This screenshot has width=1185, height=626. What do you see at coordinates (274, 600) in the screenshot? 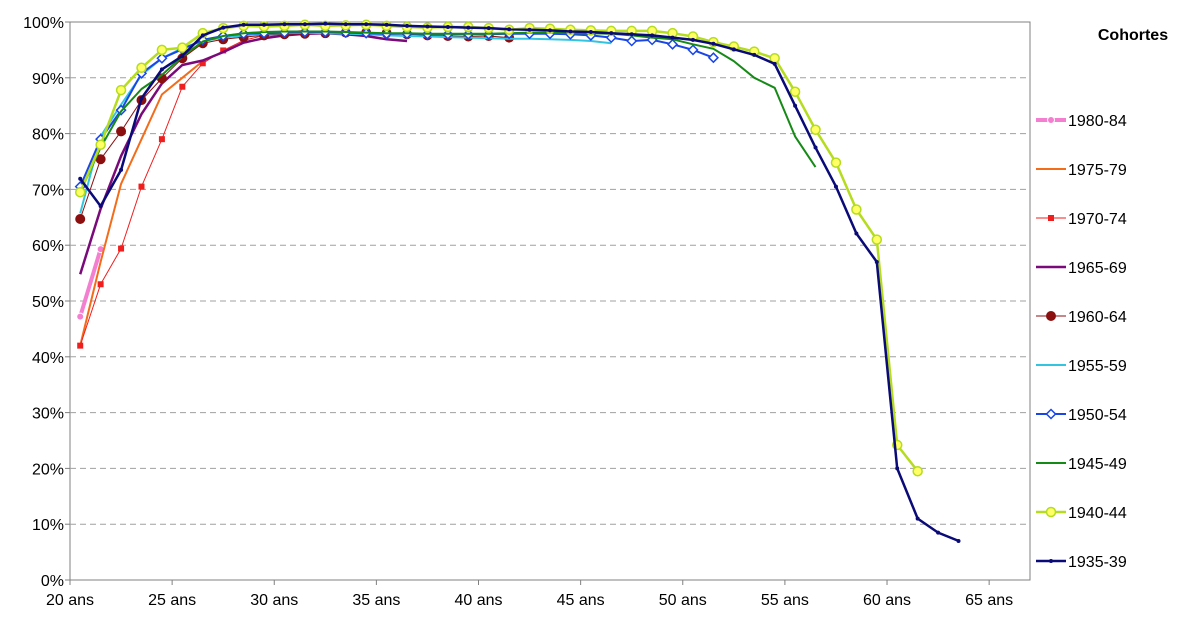
I see `x-tick-label: 30 ans` at bounding box center [274, 600].